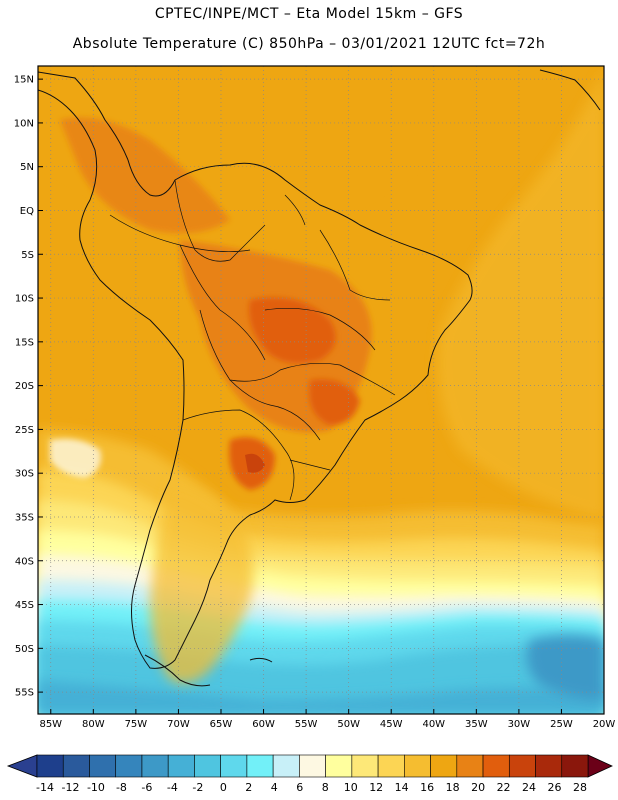  Describe the element at coordinates (261, 660) in the screenshot. I see `coastline-falklands` at that location.